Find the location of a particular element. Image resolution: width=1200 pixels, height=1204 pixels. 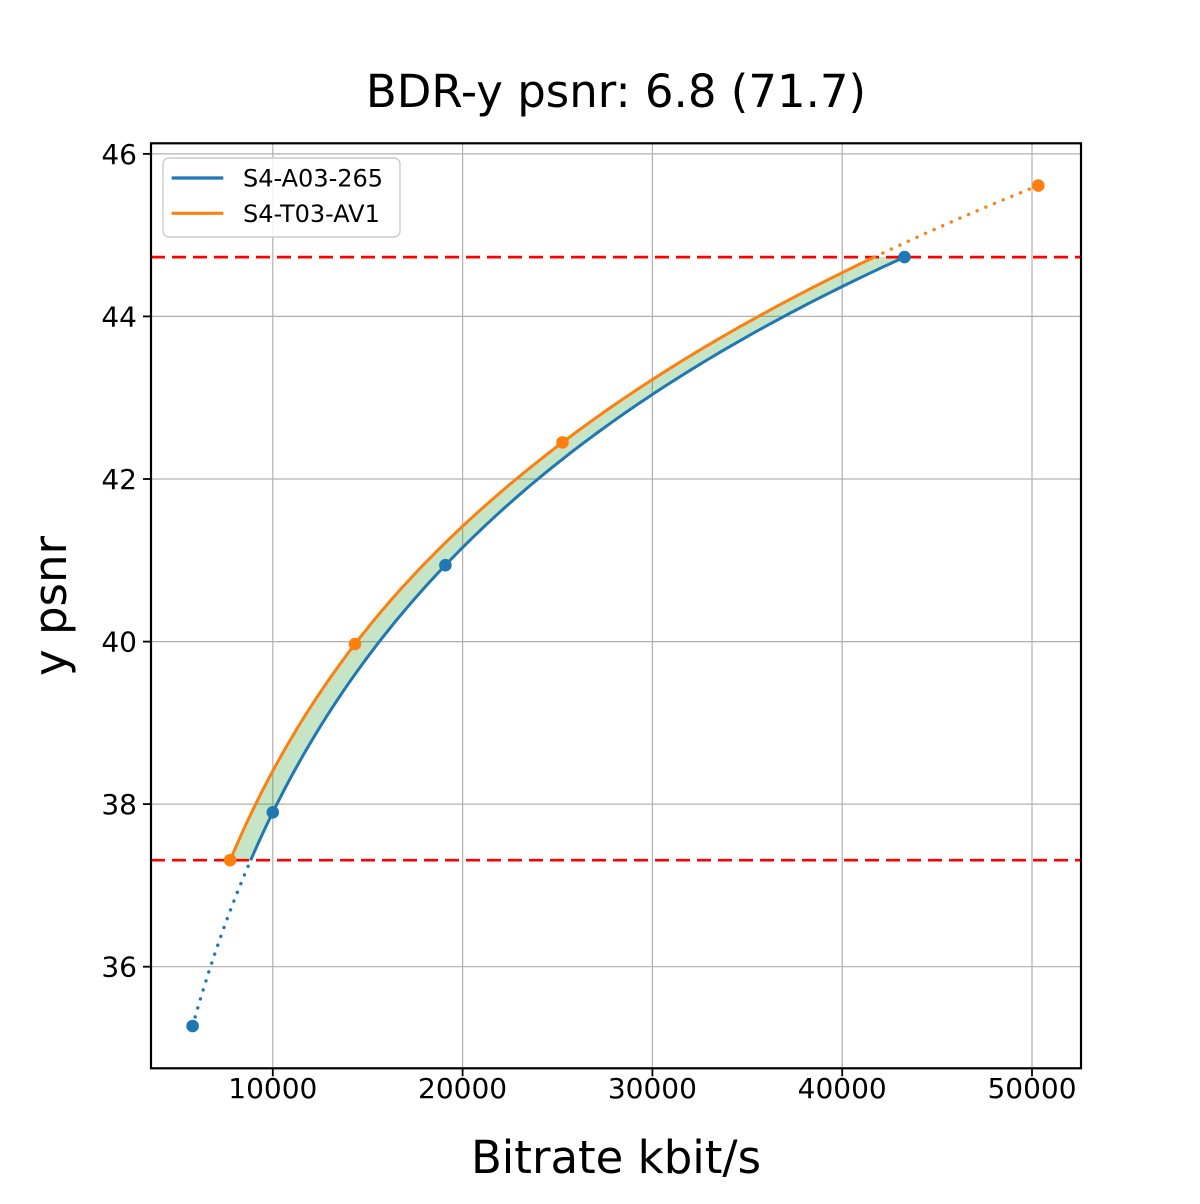

legend-label-0: S4-A03-265 is located at coordinates (313, 179).